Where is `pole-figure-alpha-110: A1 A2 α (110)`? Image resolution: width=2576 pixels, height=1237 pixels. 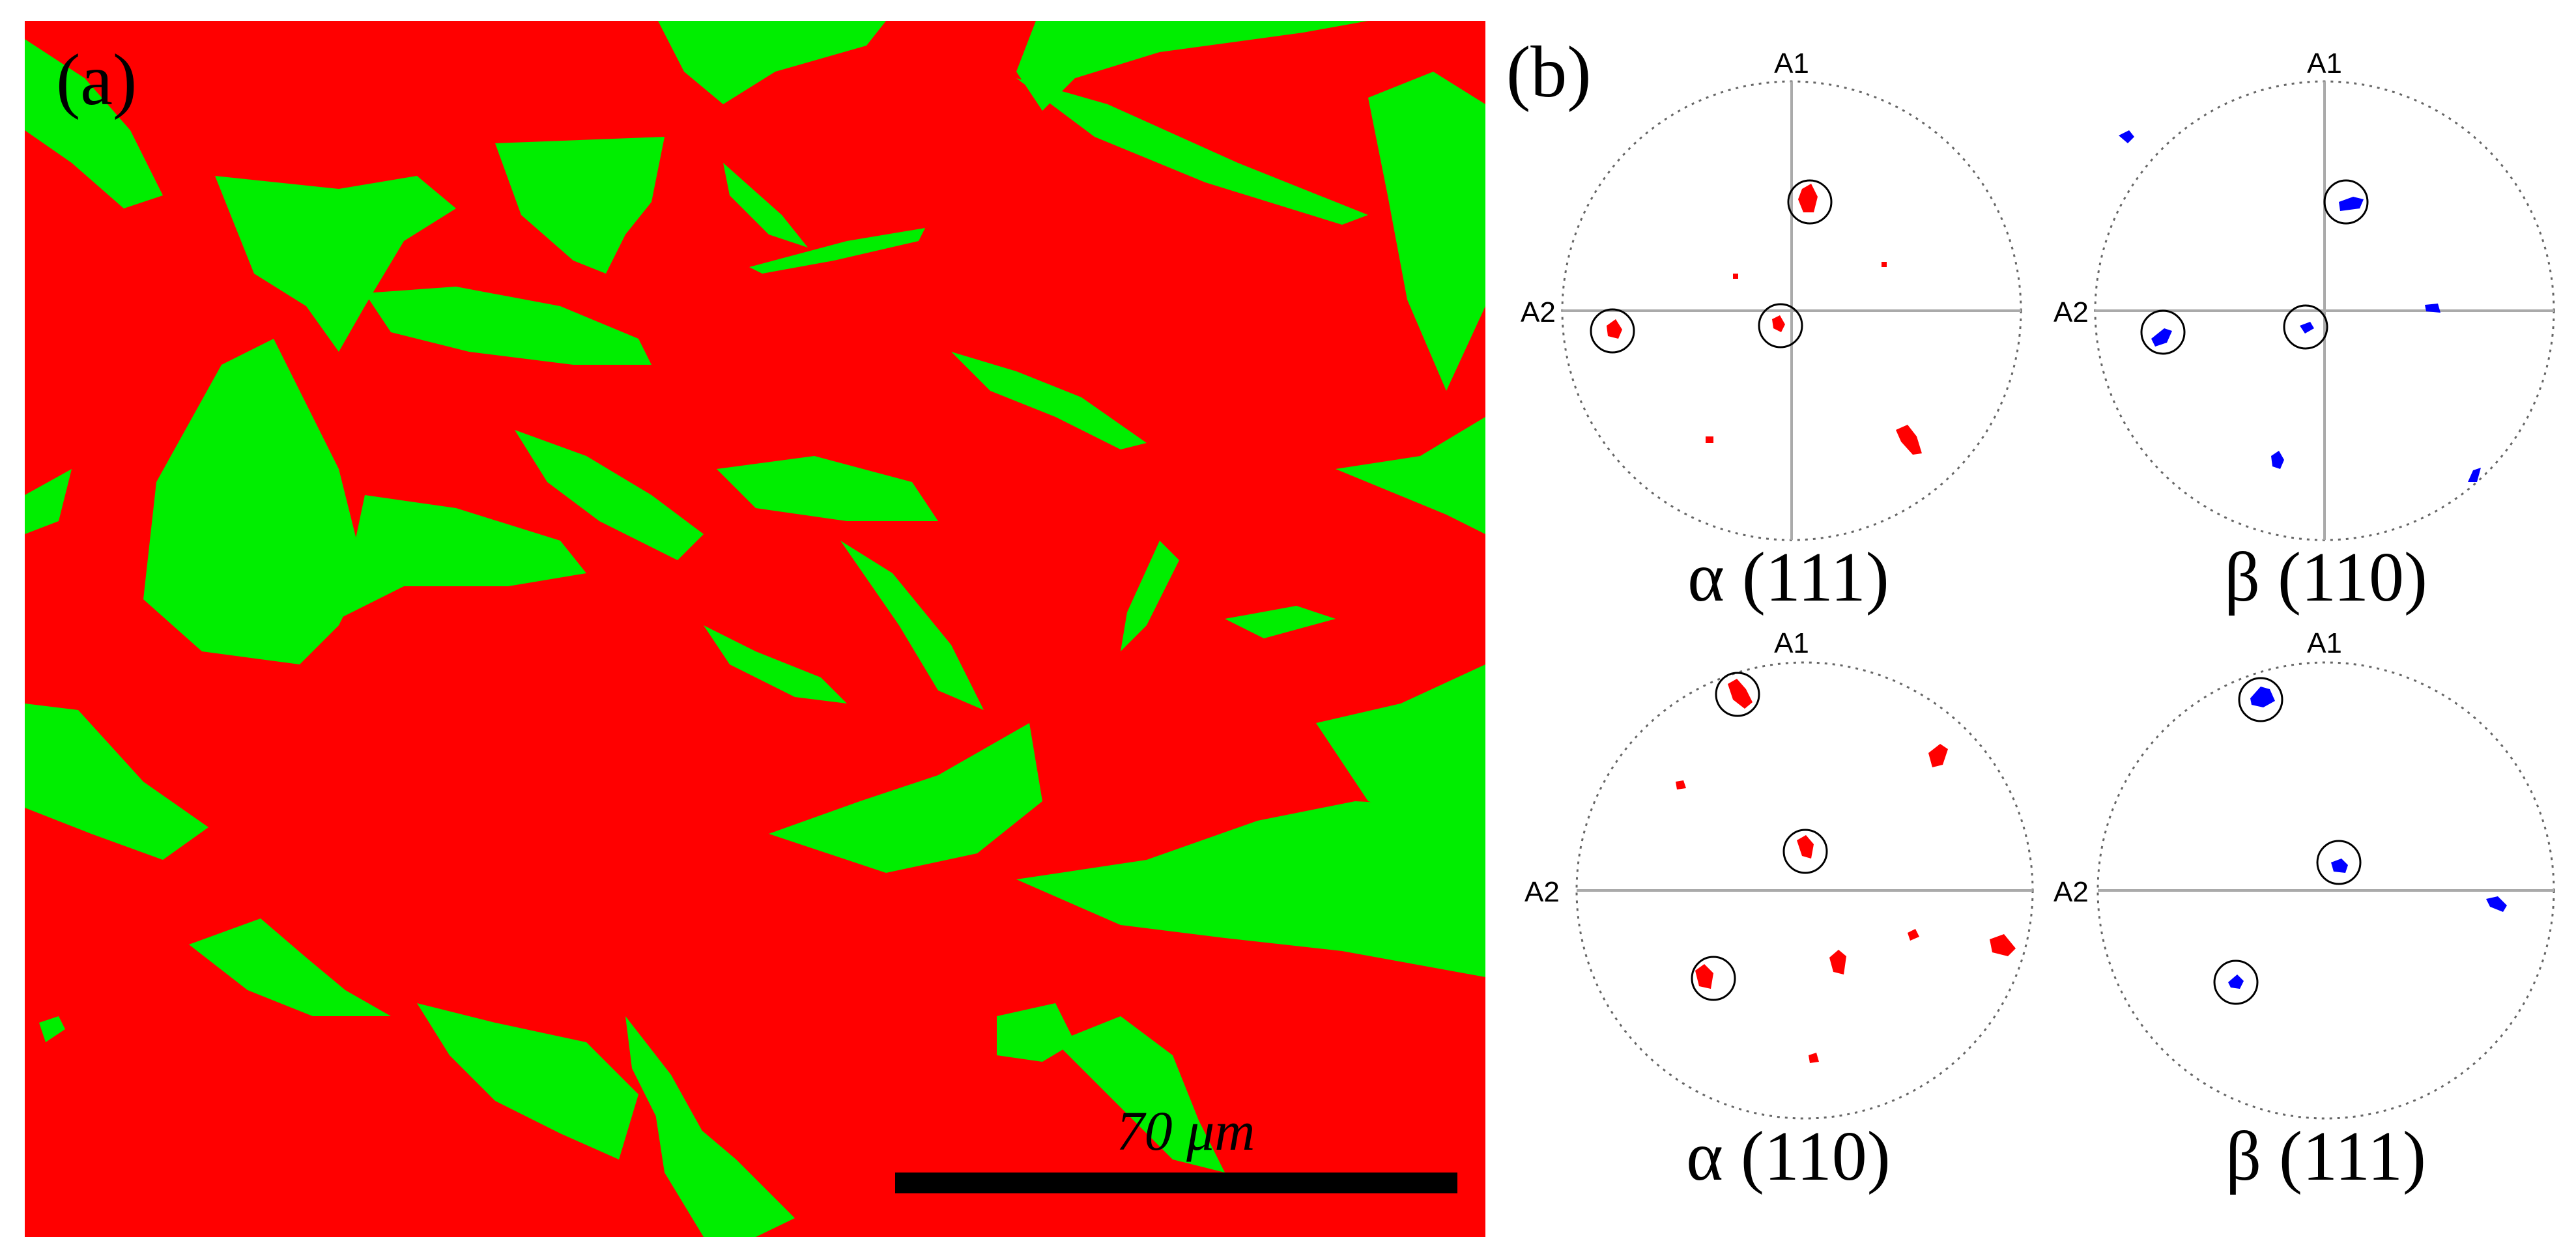
pole-figure-alpha-110: A1 A2 α (110) is located at coordinates (1779, 911).